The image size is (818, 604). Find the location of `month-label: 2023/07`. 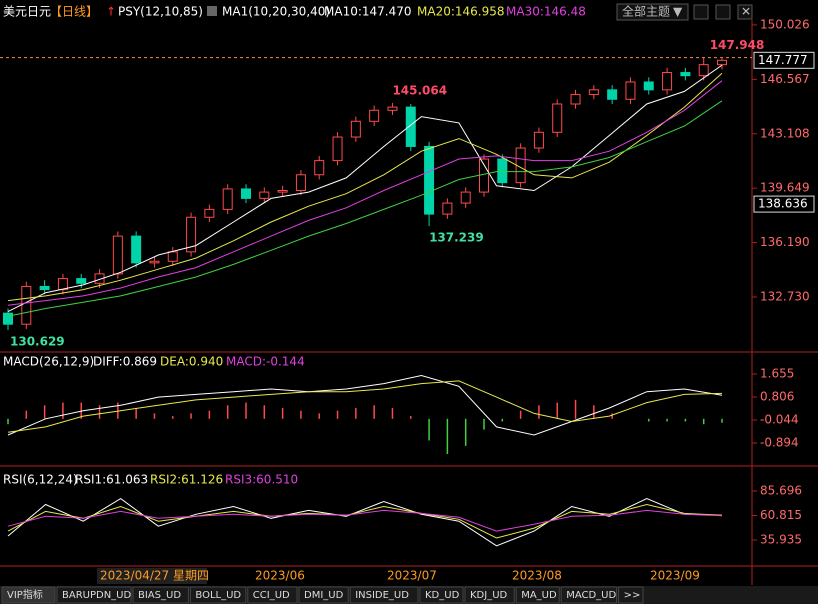

month-label: 2023/07 is located at coordinates (412, 576).